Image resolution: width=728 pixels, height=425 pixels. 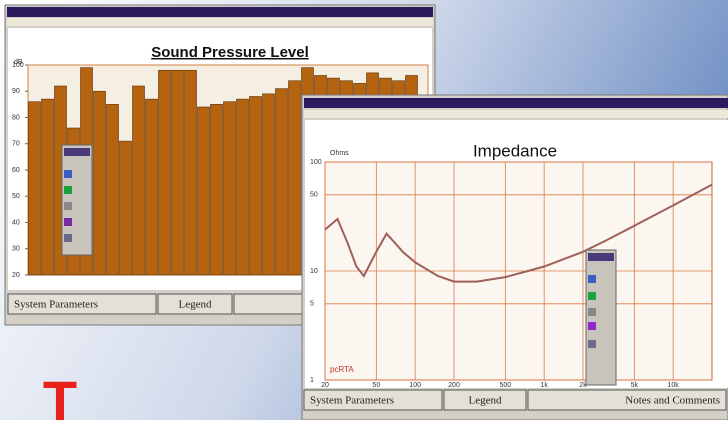 What do you see at coordinates (16, 91) in the screenshot?
I see `y-tick-label: 90` at bounding box center [16, 91].